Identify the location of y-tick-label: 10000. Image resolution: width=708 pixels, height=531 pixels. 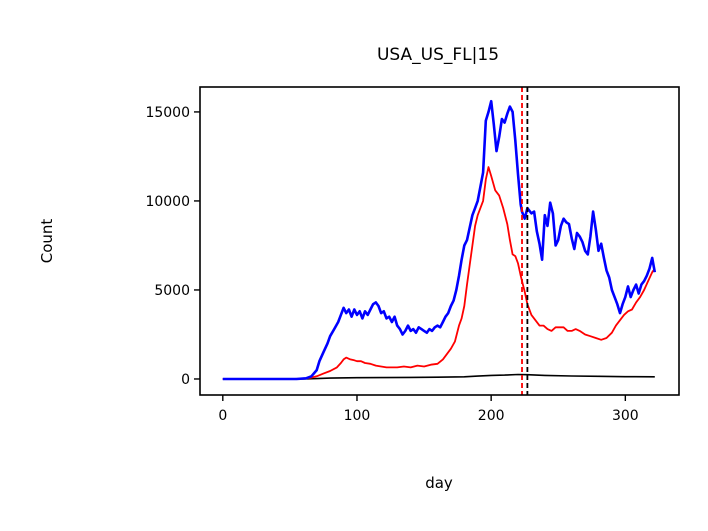
(167, 202).